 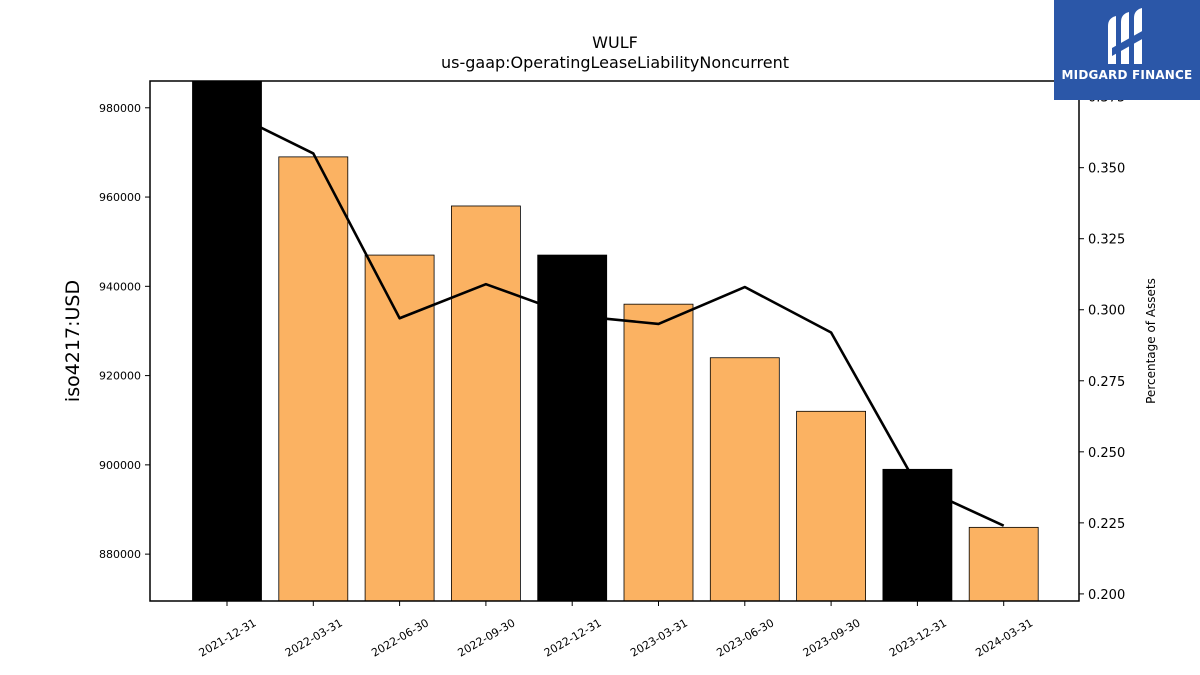 I want to click on x-tick-label: 2022-03-31, so click(x=314, y=637).